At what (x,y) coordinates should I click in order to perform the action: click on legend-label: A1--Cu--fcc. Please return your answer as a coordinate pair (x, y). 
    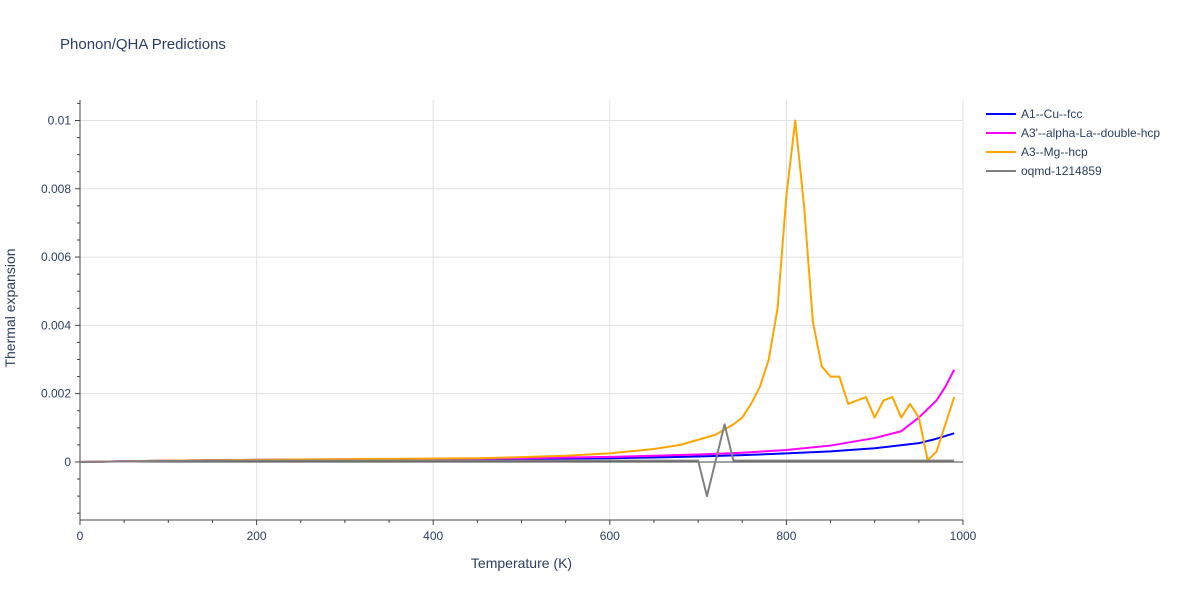
    Looking at the image, I should click on (1051, 114).